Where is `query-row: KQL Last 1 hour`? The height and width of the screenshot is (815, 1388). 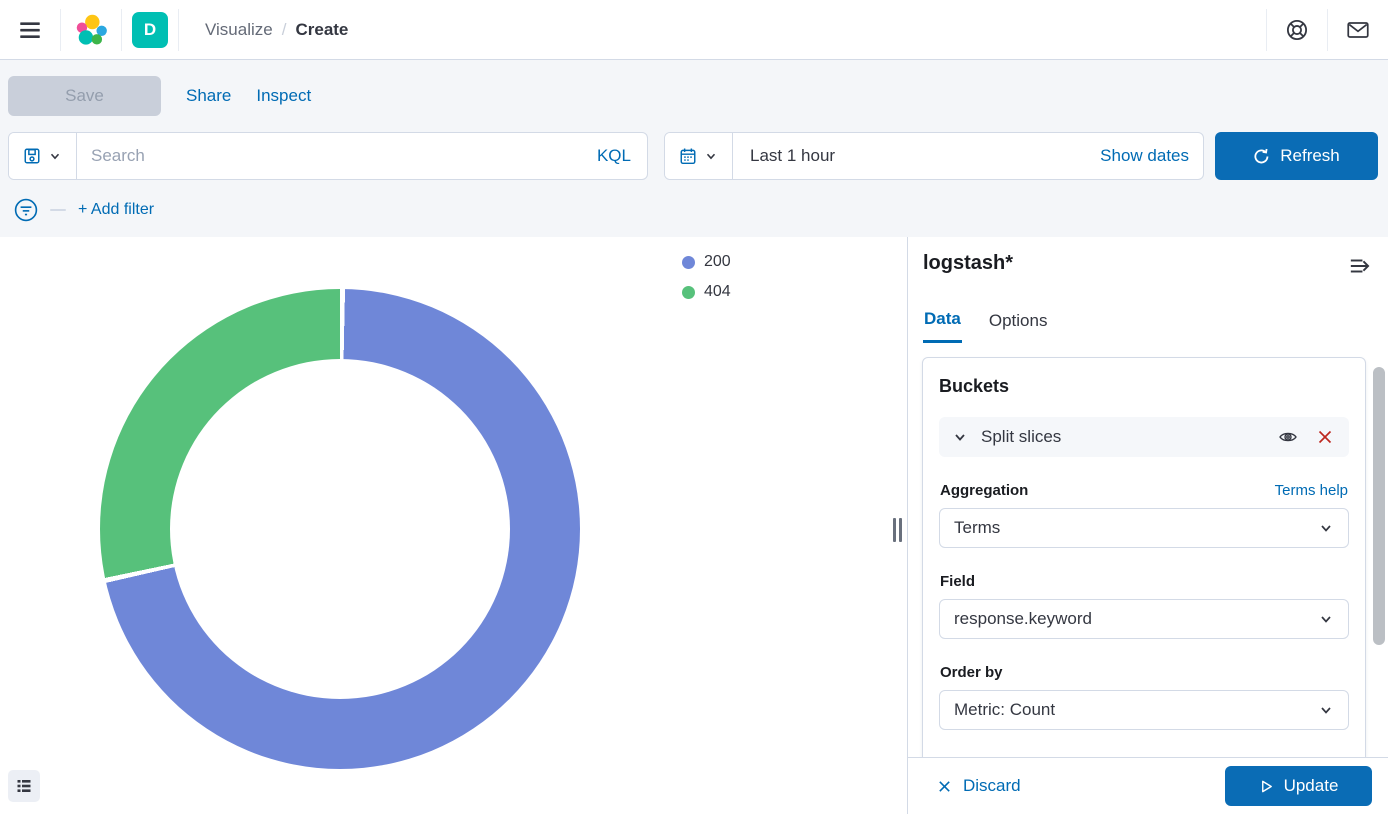 query-row: KQL Last 1 hour is located at coordinates (693, 156).